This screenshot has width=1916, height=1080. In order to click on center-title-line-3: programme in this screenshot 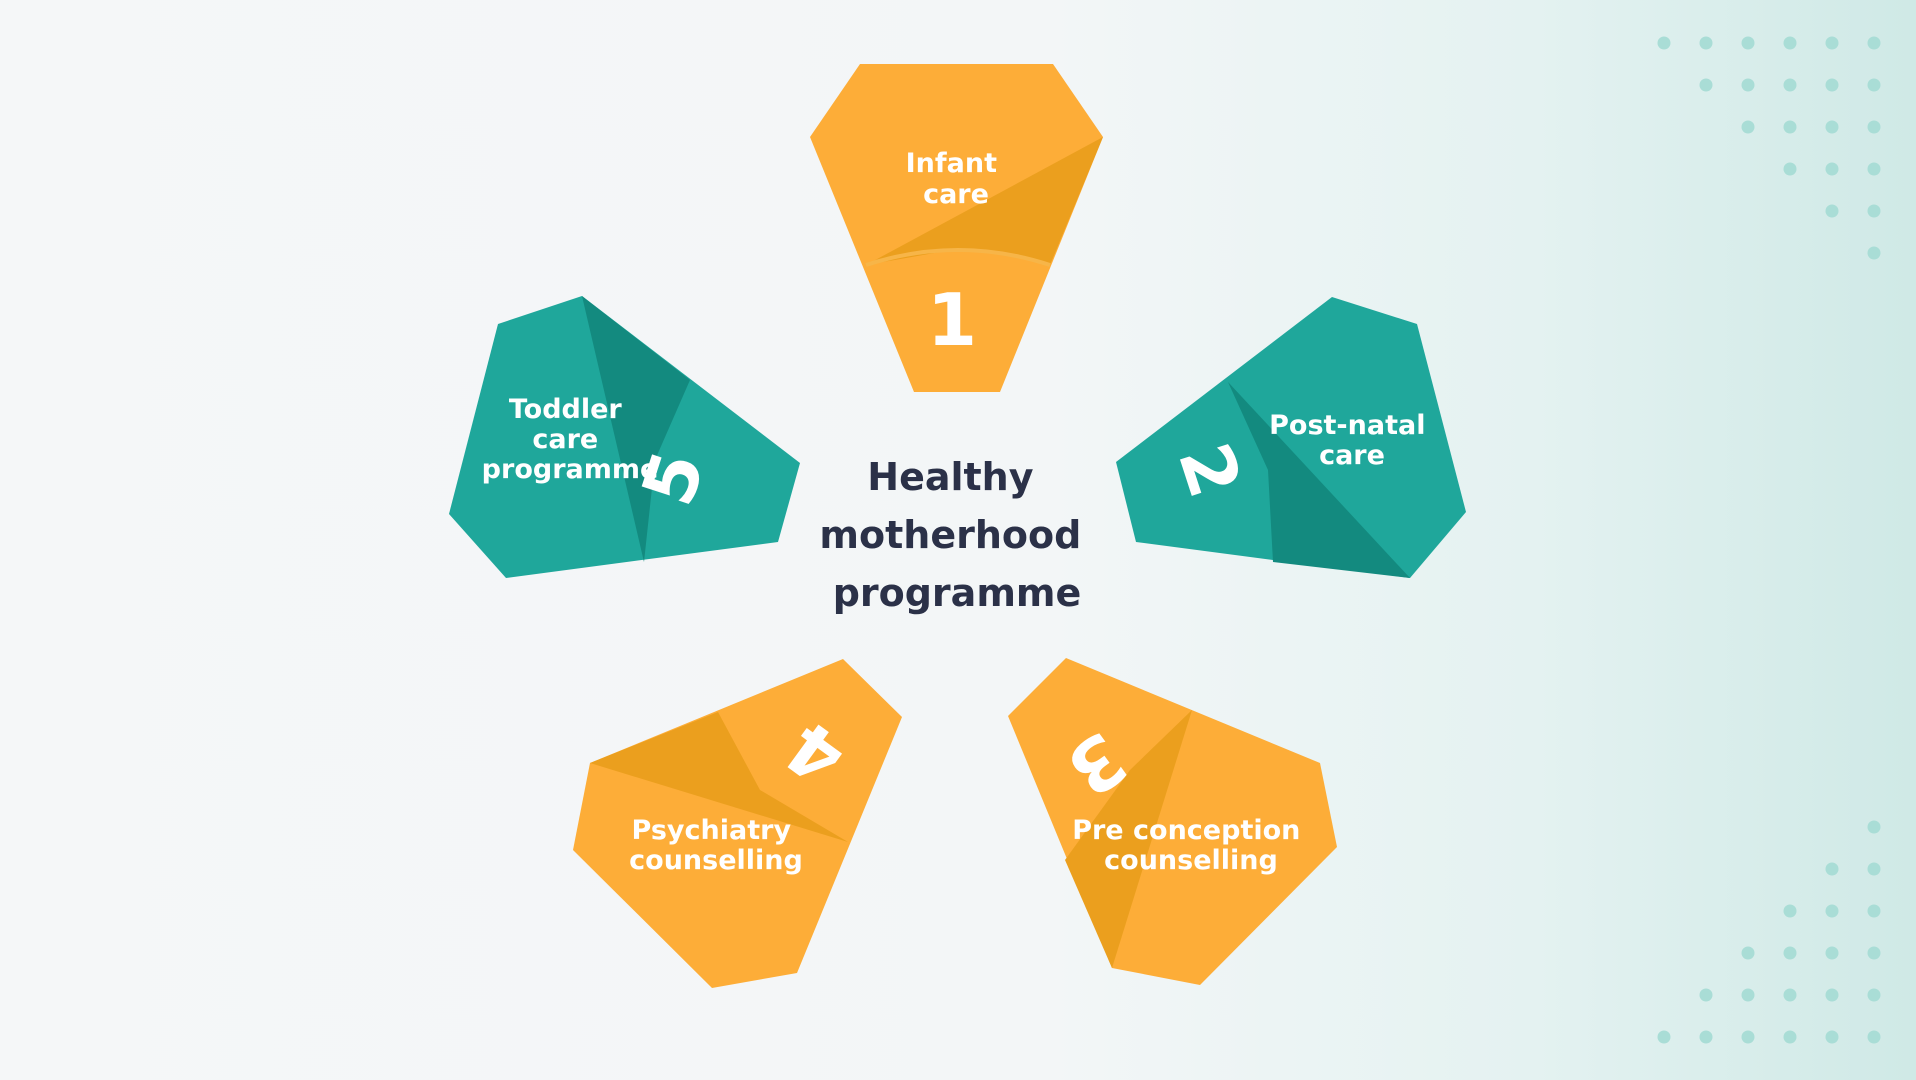, I will do `click(957, 593)`.